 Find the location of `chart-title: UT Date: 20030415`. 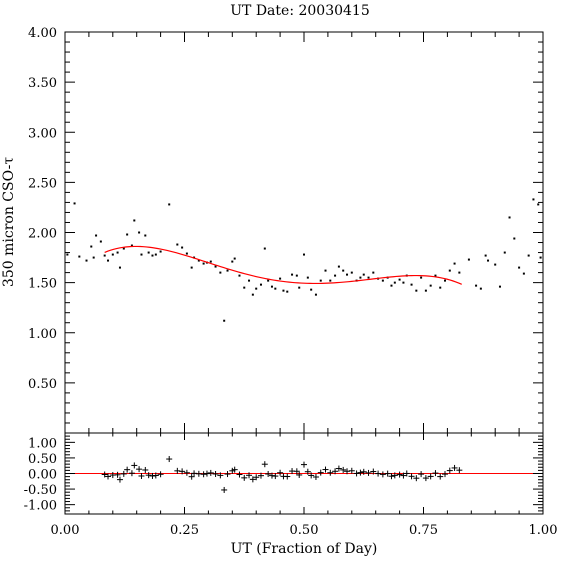

chart-title: UT Date: 20030415 is located at coordinates (300, 11).